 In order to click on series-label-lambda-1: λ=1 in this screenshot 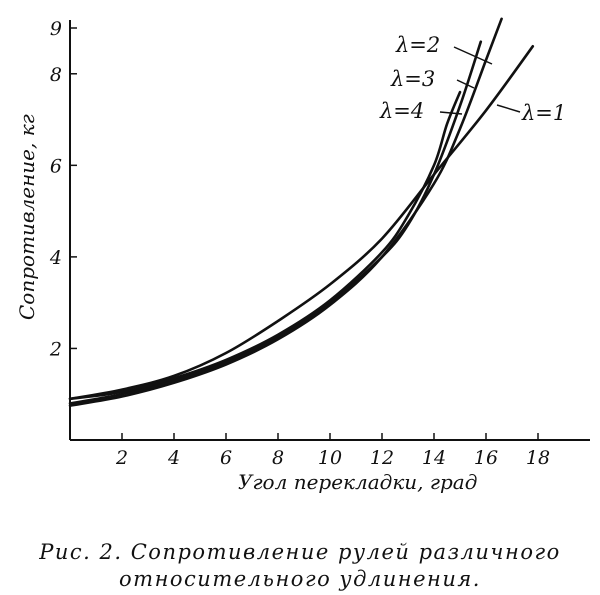, I will do `click(543, 113)`.